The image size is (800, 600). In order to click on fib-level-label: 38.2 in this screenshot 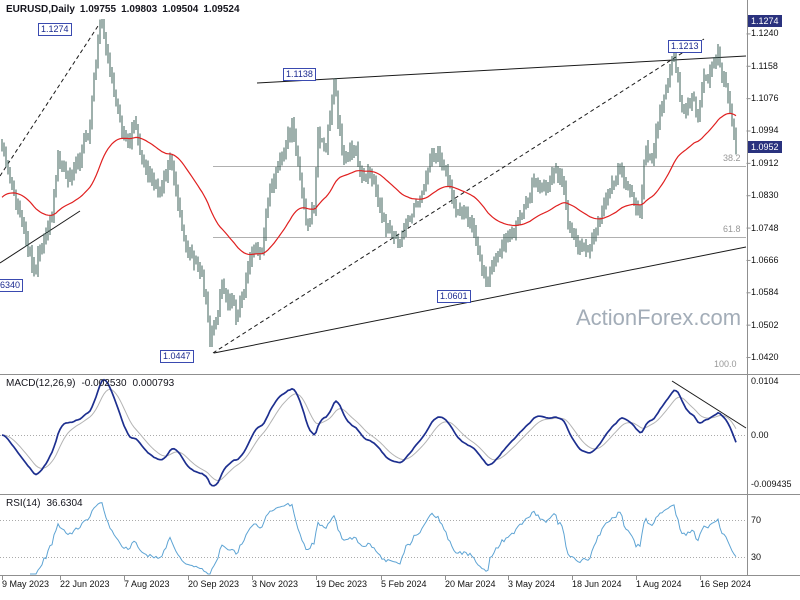, I will do `click(732, 158)`.